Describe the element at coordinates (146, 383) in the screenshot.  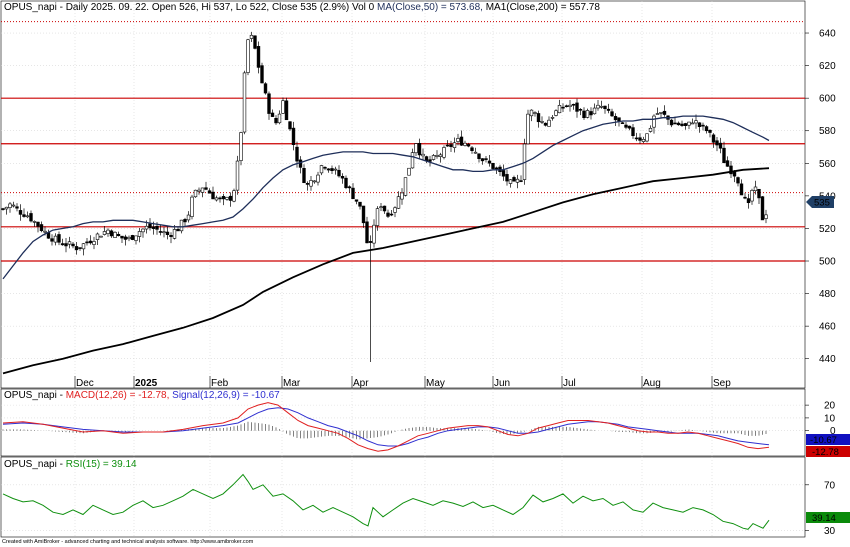
I see `month-label: 2025` at that location.